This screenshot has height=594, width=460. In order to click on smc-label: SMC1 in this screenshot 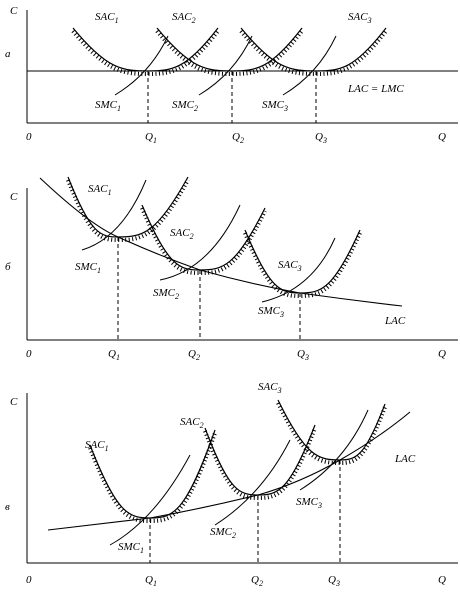, I will do `click(108, 106)`.